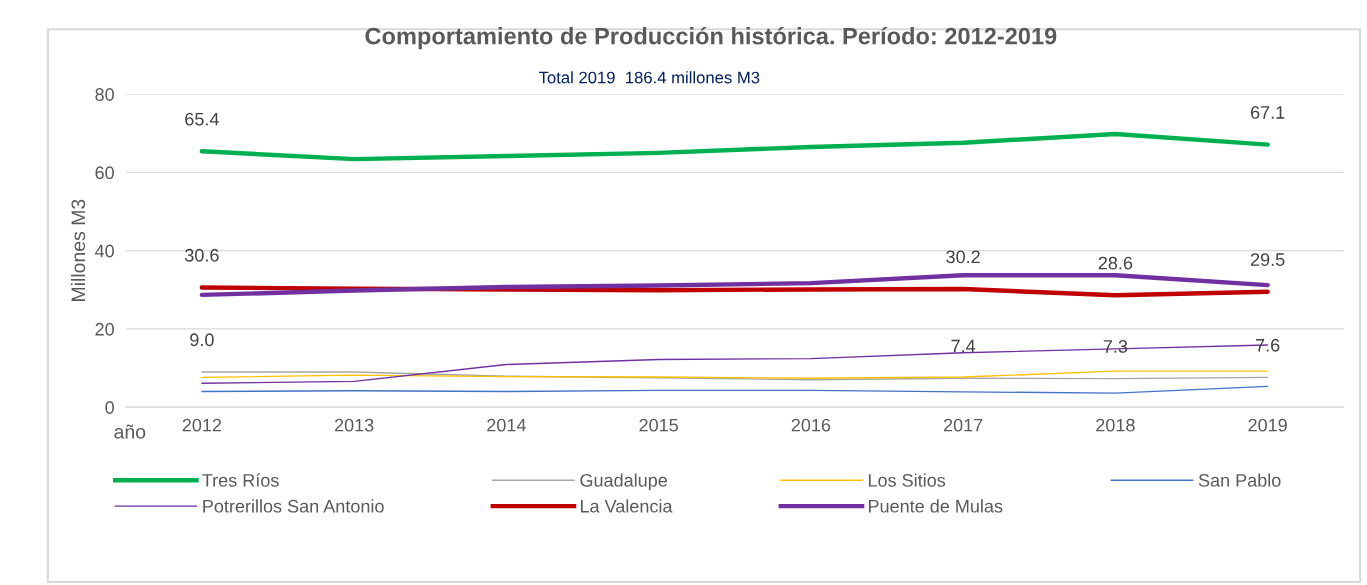 The image size is (1367, 585). I want to click on legend-label: Tres Ríos, so click(240, 480).